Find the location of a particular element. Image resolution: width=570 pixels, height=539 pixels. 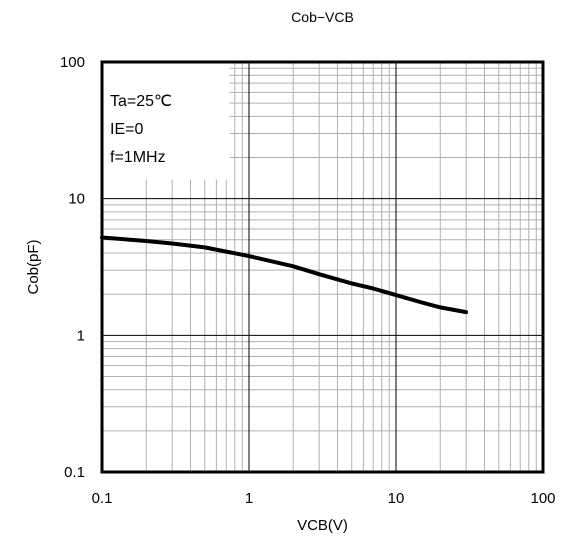

y-tick-label: 1 is located at coordinates (81, 335).